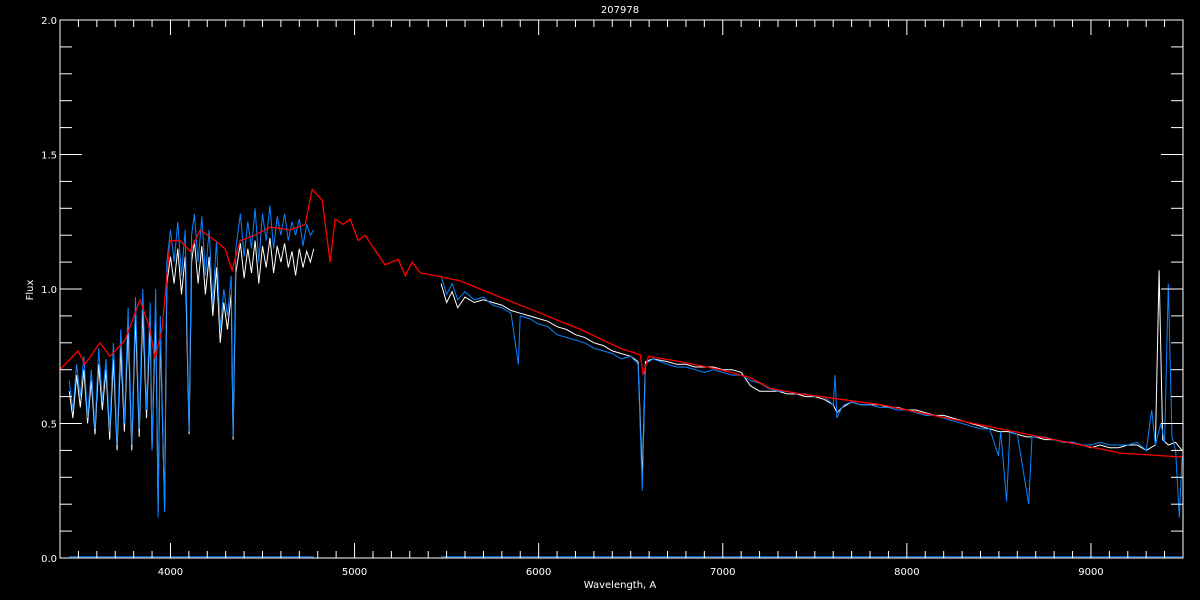  Describe the element at coordinates (49, 21) in the screenshot. I see `y-tick-label: 2.0` at that location.